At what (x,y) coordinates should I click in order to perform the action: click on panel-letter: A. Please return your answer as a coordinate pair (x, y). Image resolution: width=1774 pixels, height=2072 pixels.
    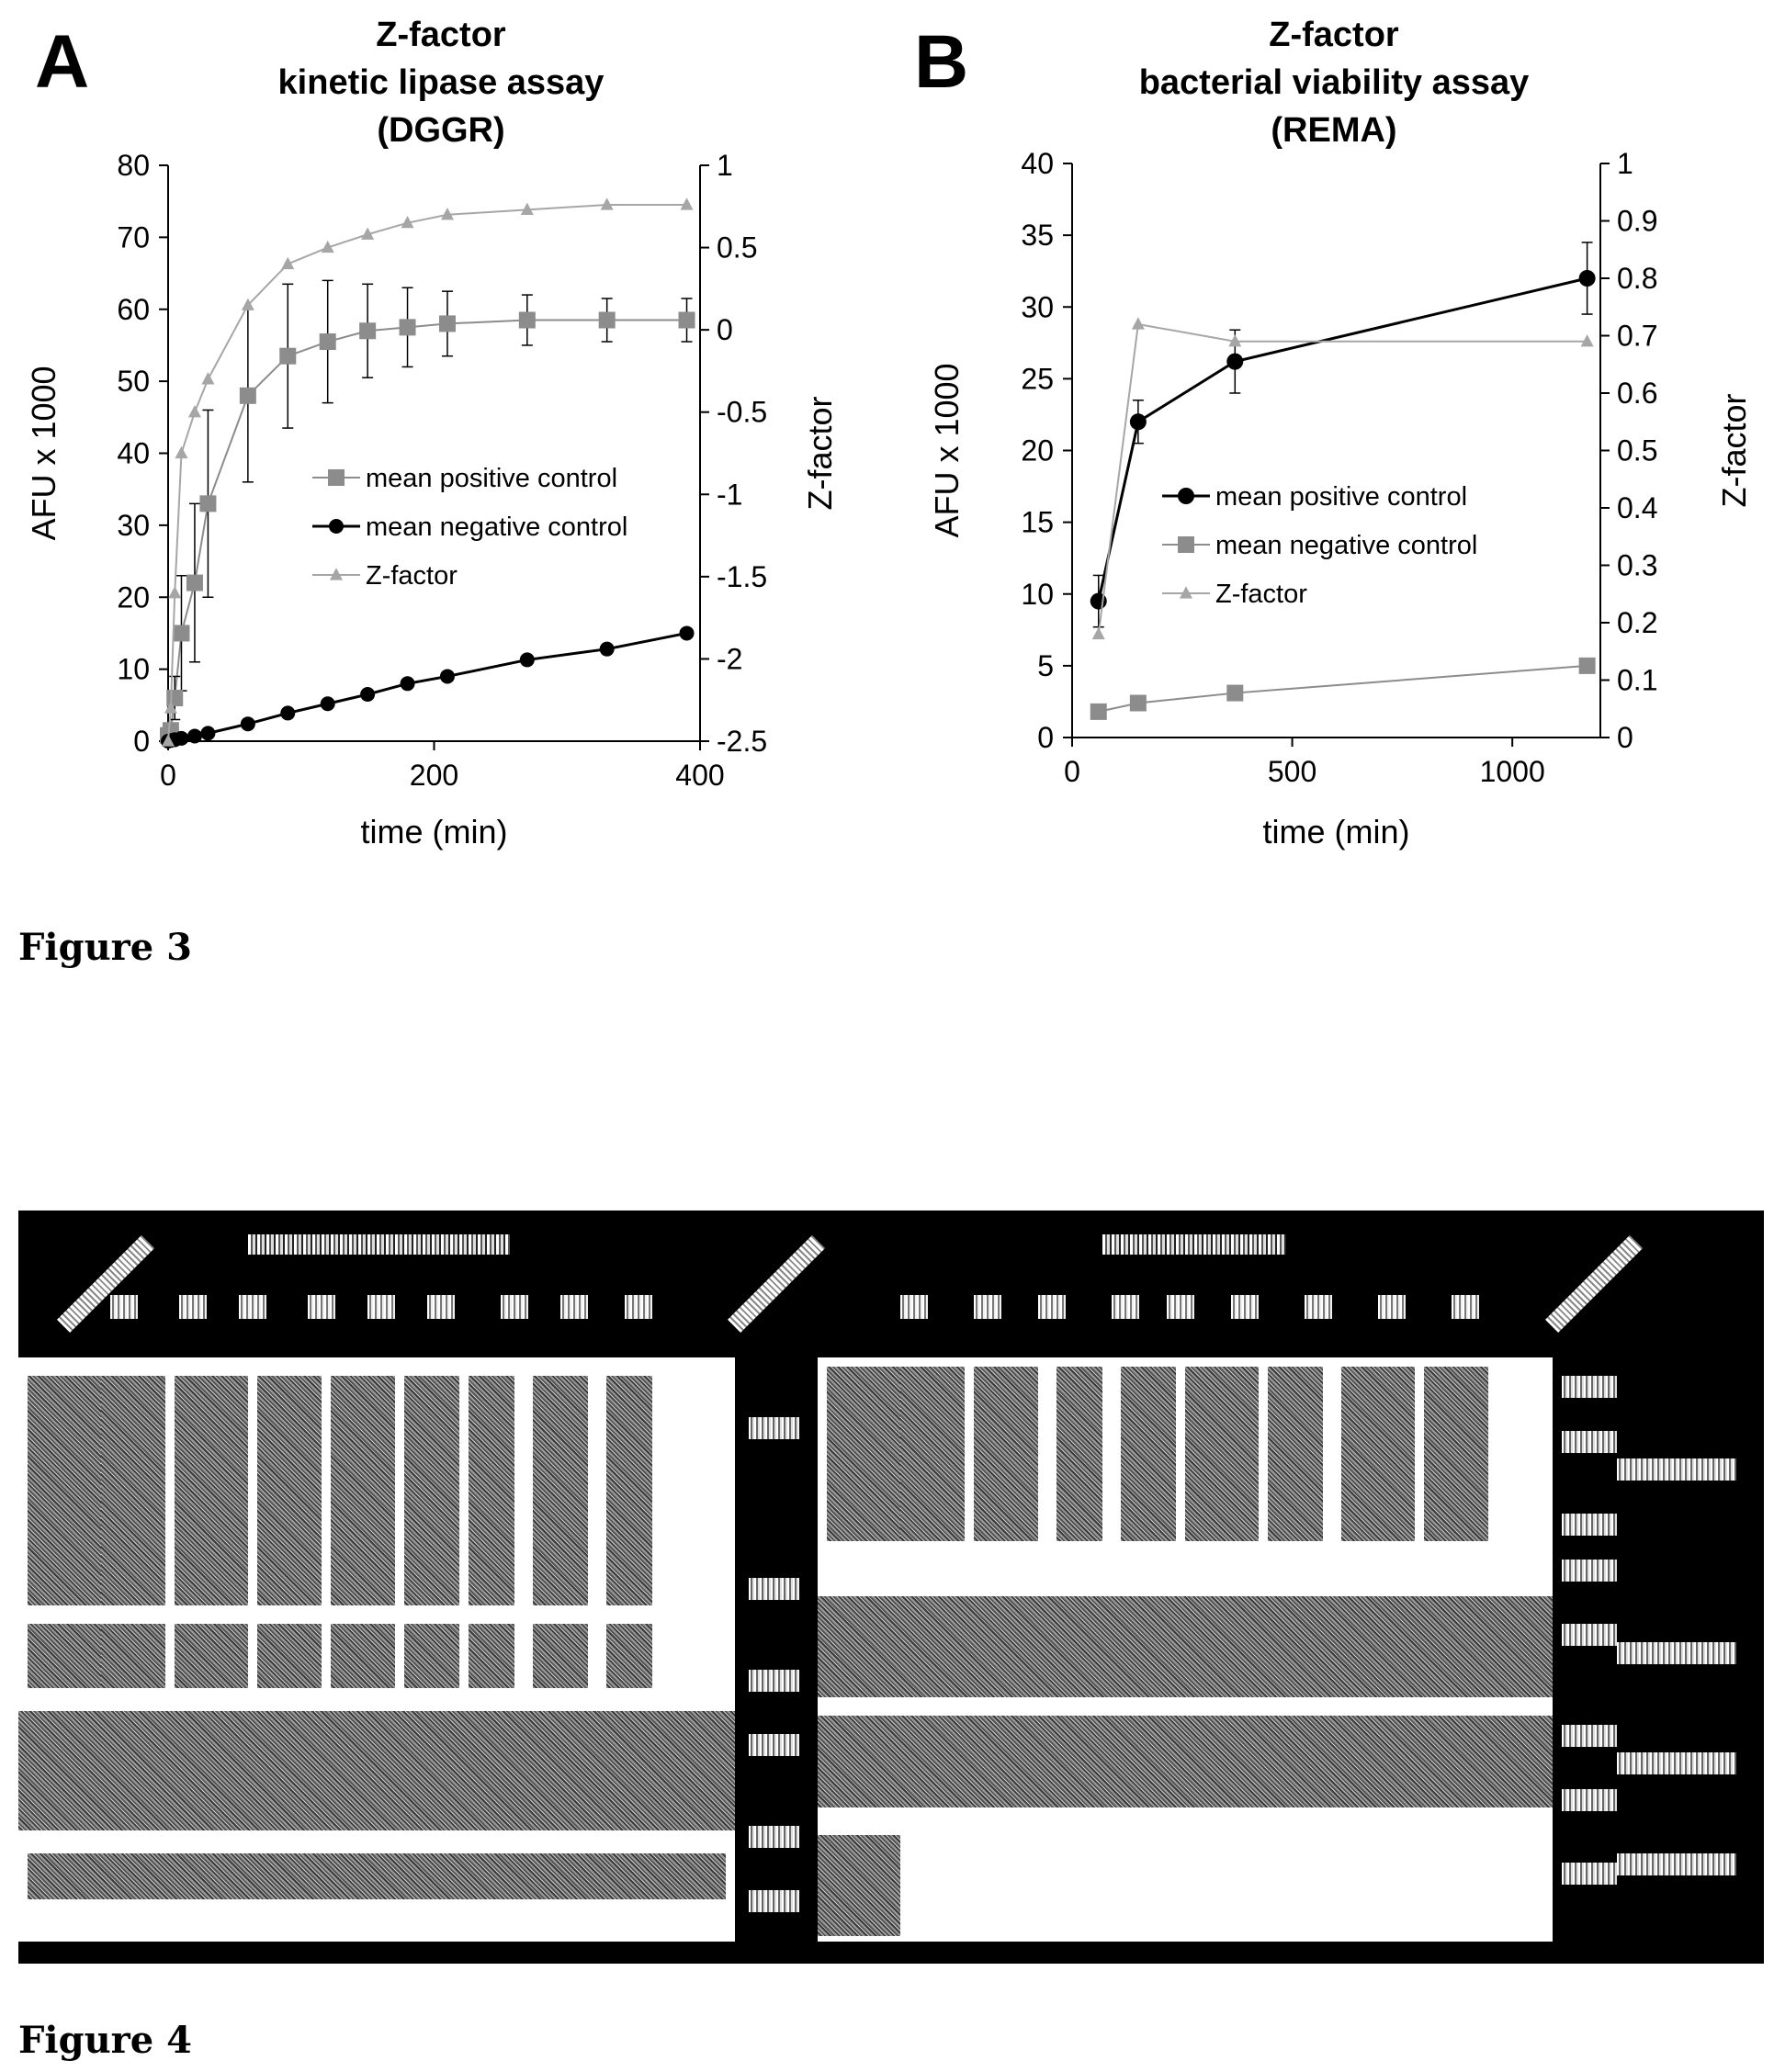
    Looking at the image, I should click on (62, 62).